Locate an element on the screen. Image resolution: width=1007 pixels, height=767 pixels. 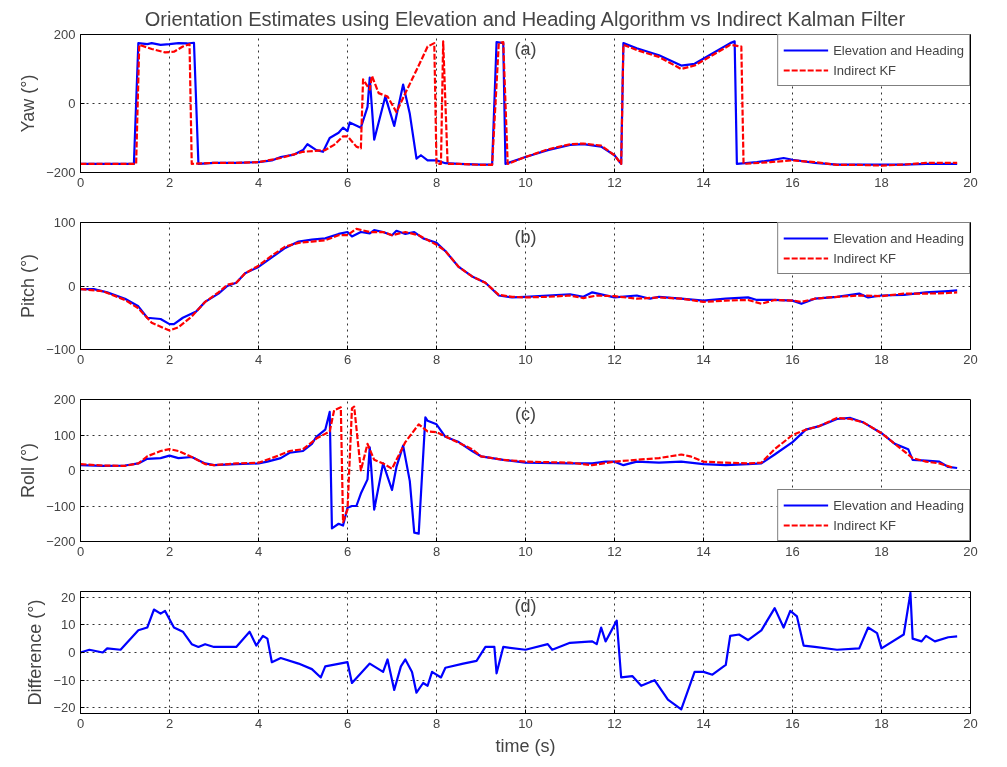
line-series is located at coordinates (519, 651).